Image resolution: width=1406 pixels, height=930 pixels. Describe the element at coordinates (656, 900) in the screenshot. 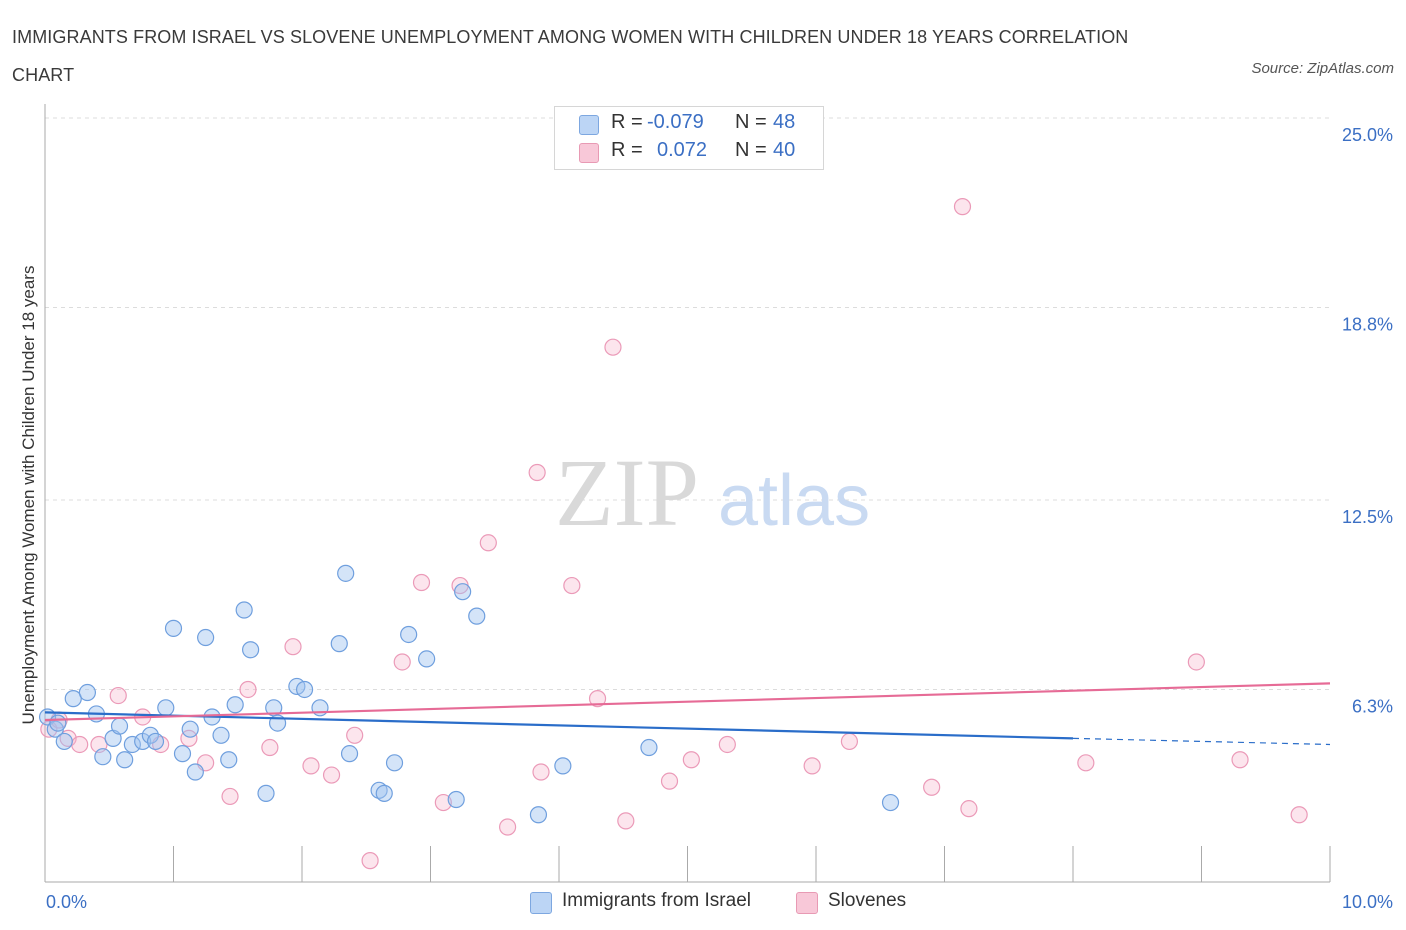

I see `bottom-legend-label-israel: Immigrants from Israel` at that location.